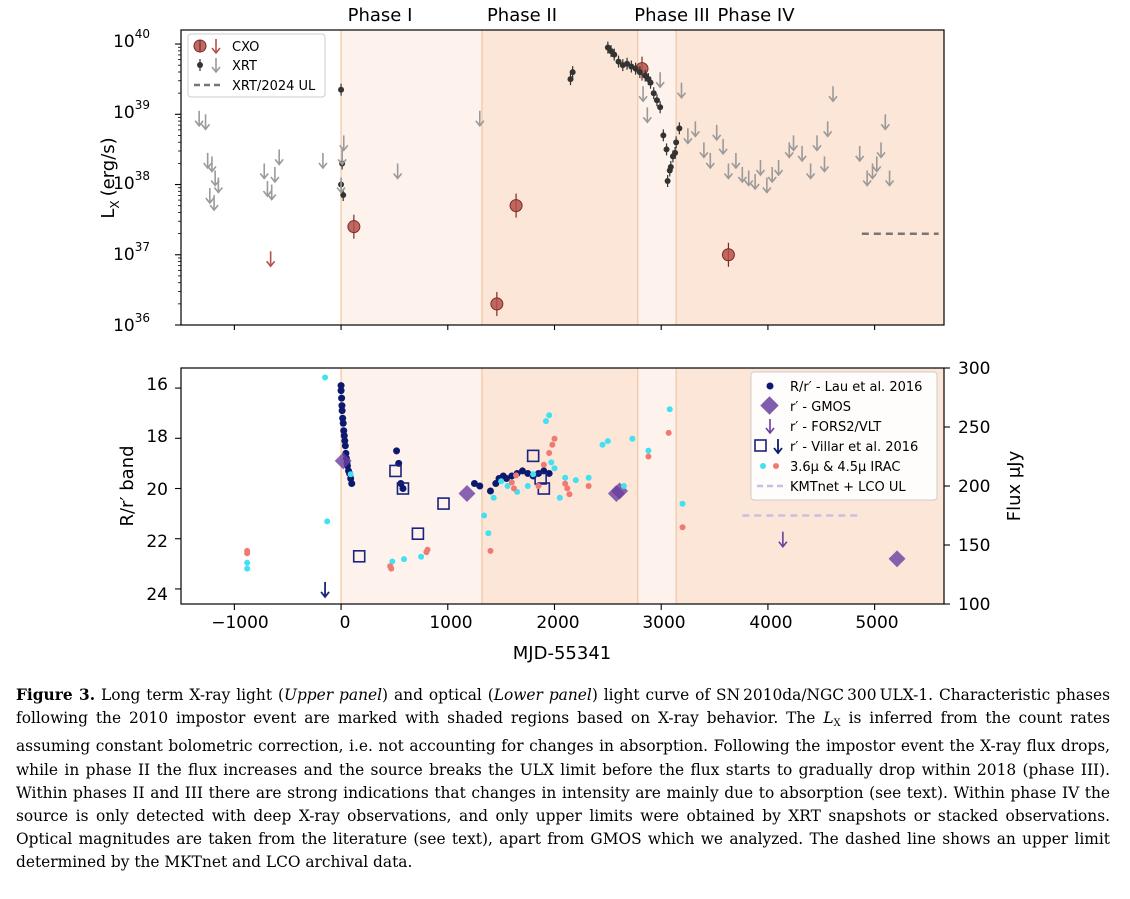 The image size is (1130, 899). I want to click on x-axis-label: MJD-55341, so click(562, 653).